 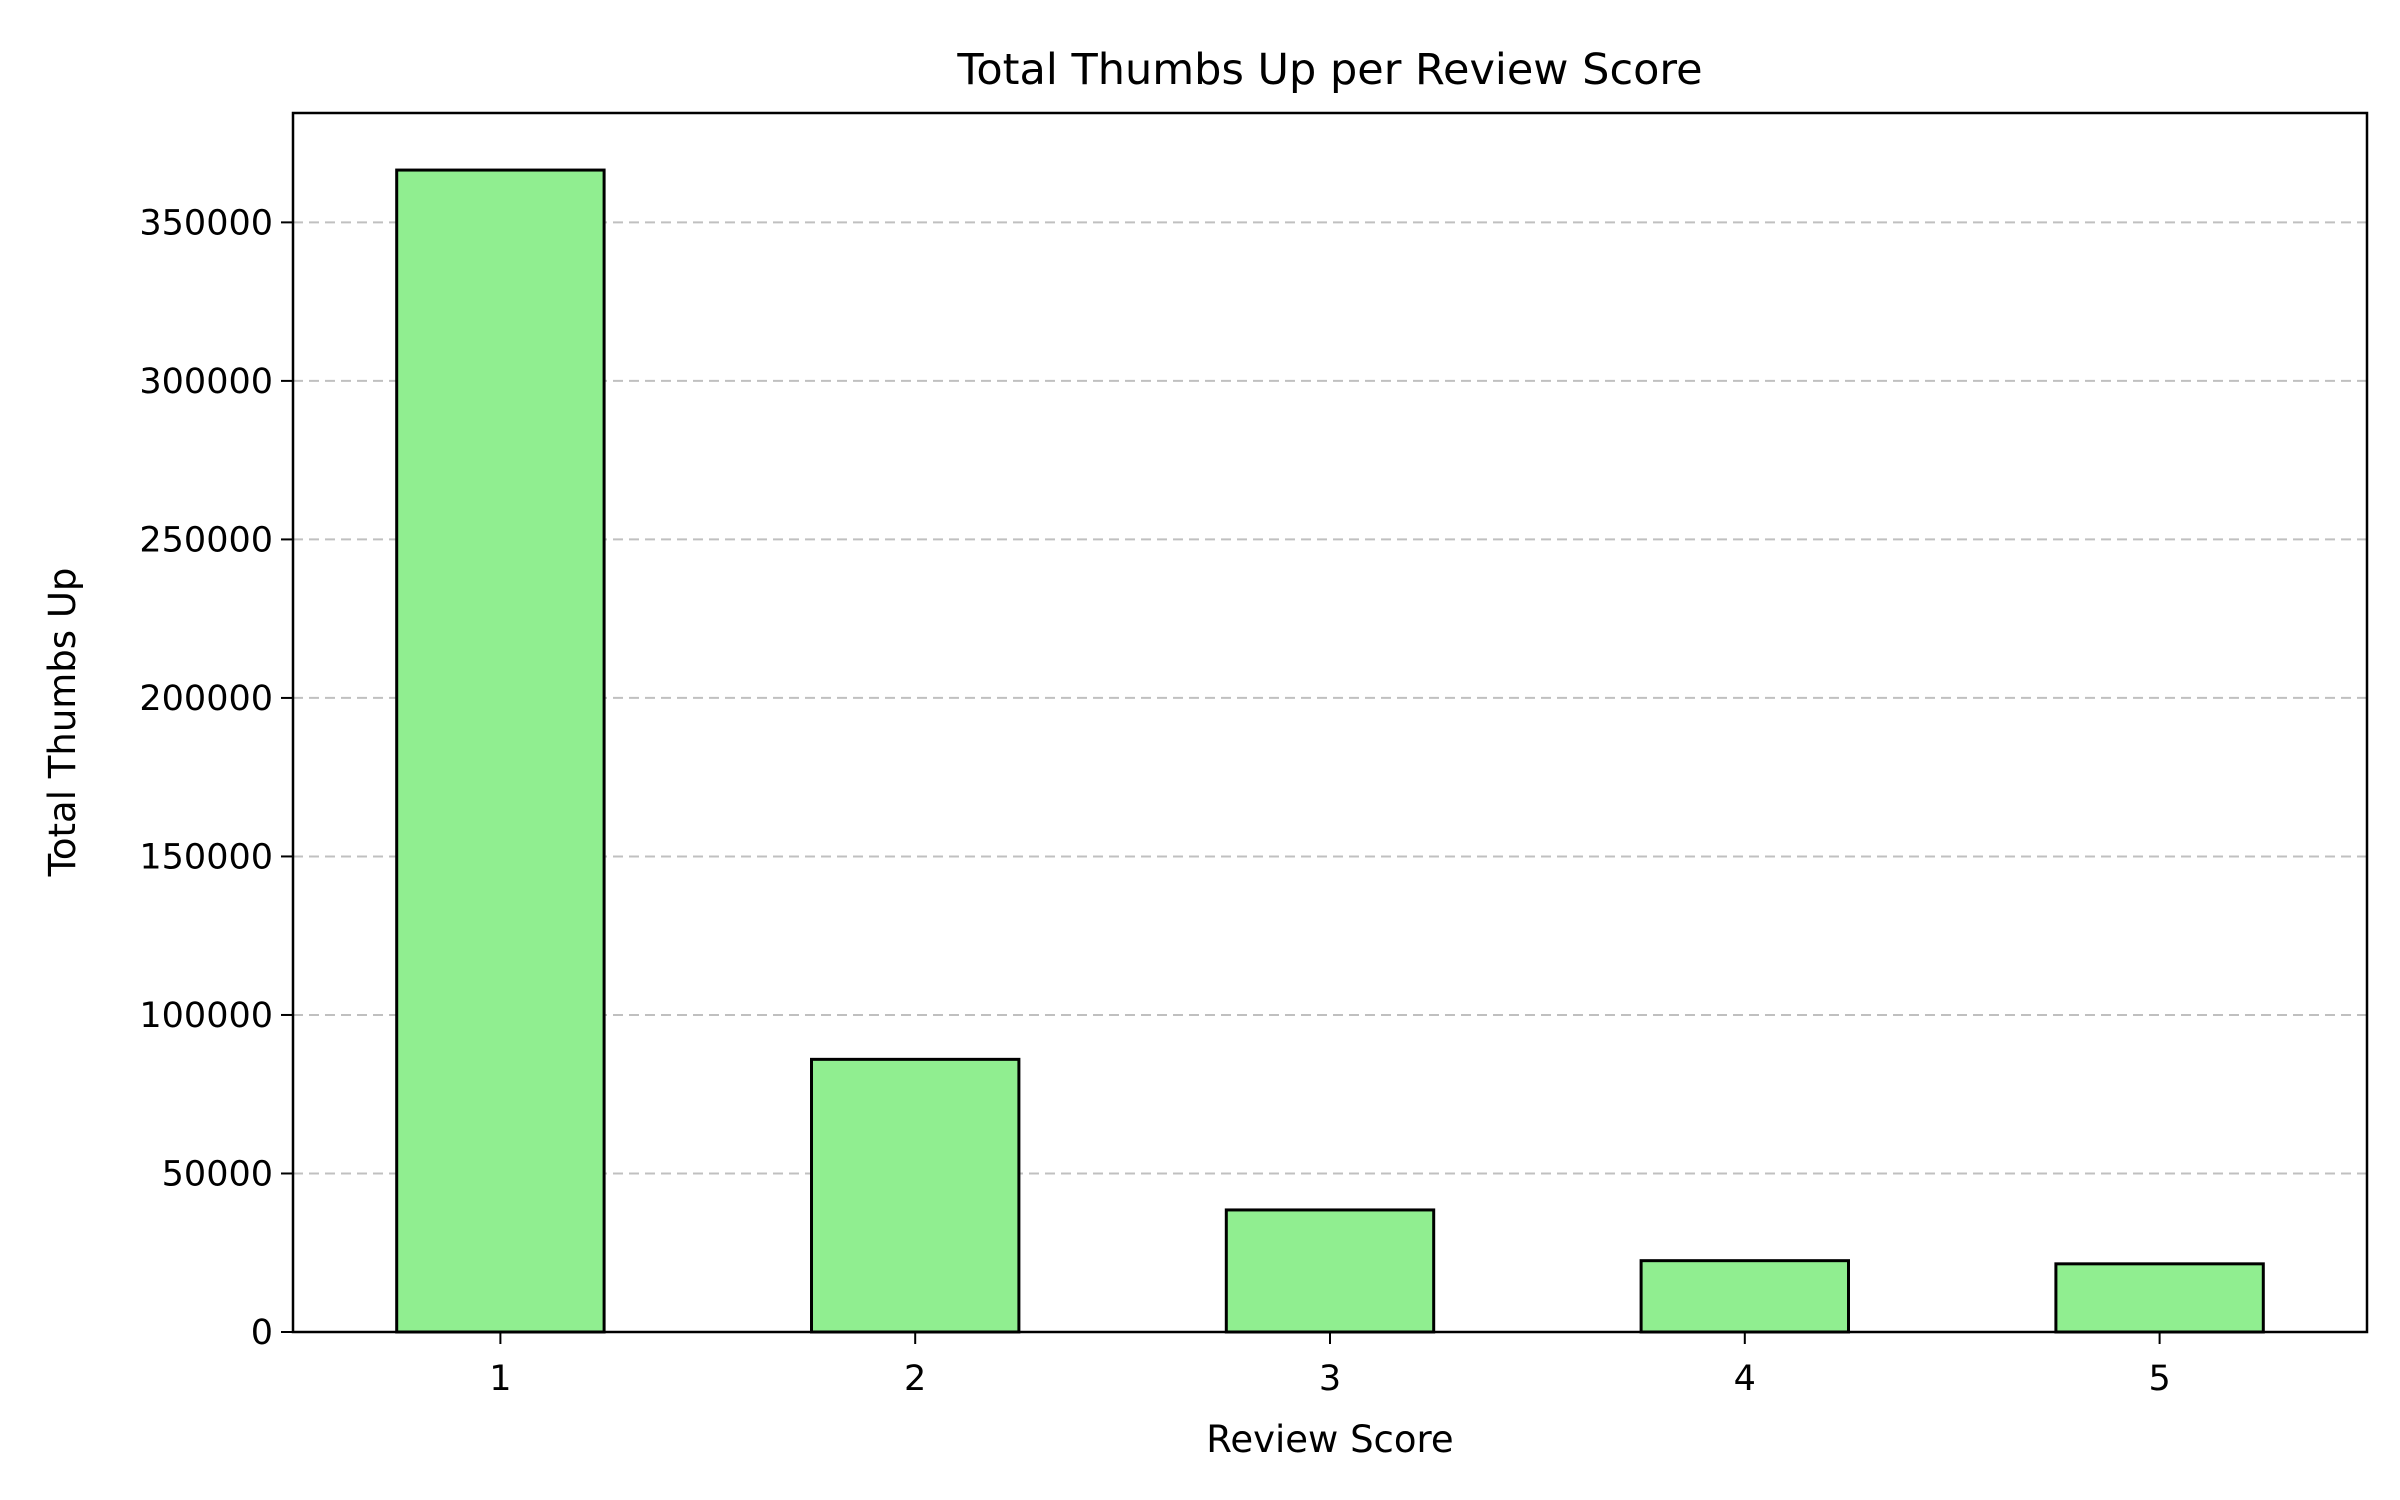 What do you see at coordinates (206, 223) in the screenshot?
I see `y-tick-label-350000: 350000` at bounding box center [206, 223].